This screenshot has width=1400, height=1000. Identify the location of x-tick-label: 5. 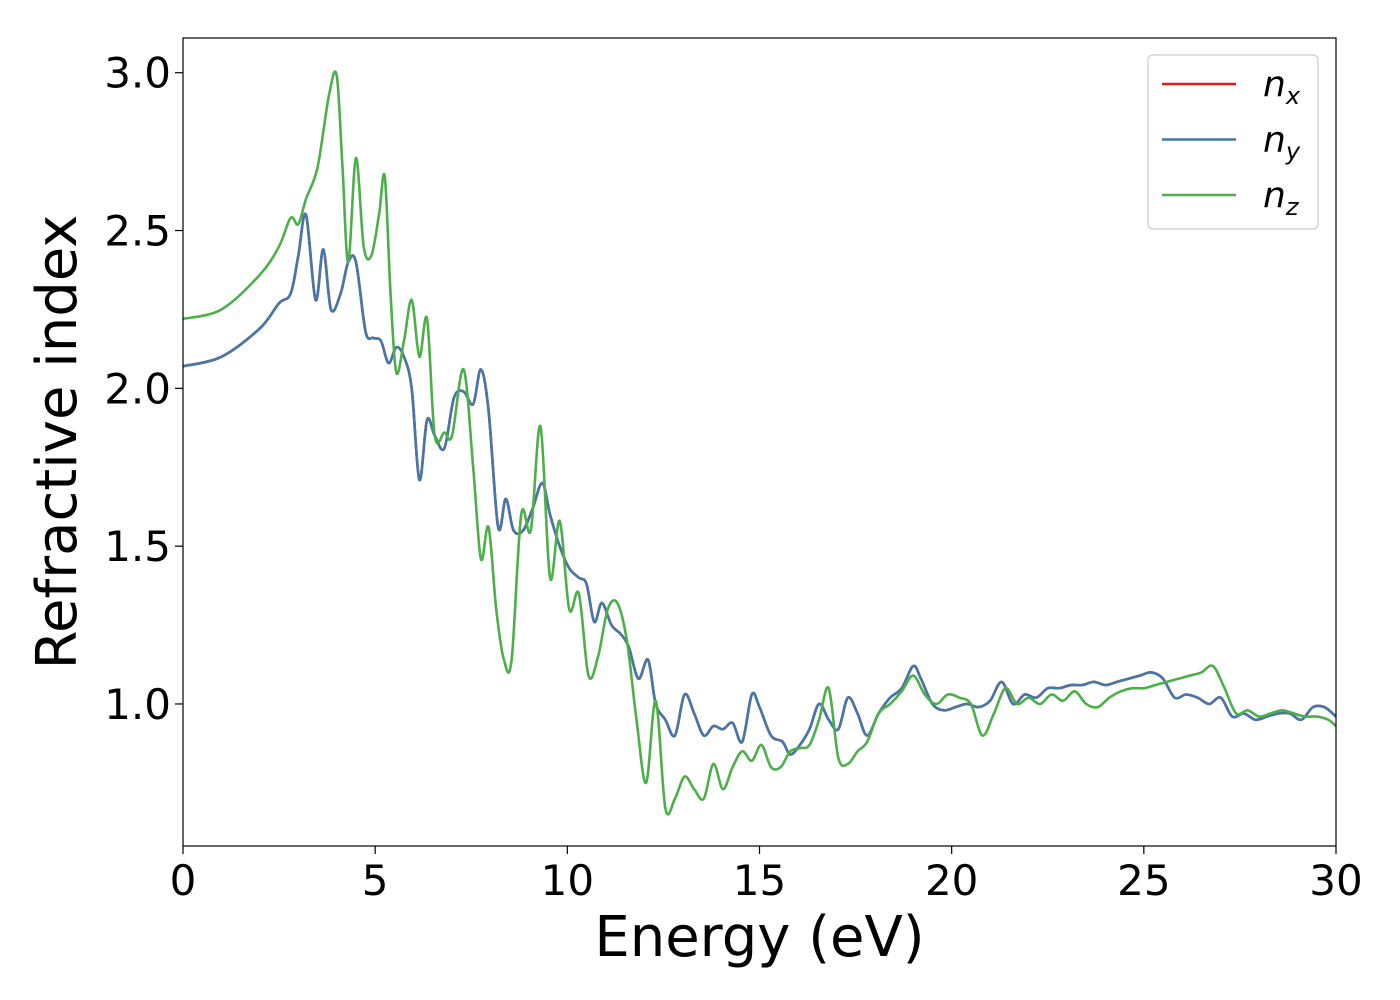
(375, 880).